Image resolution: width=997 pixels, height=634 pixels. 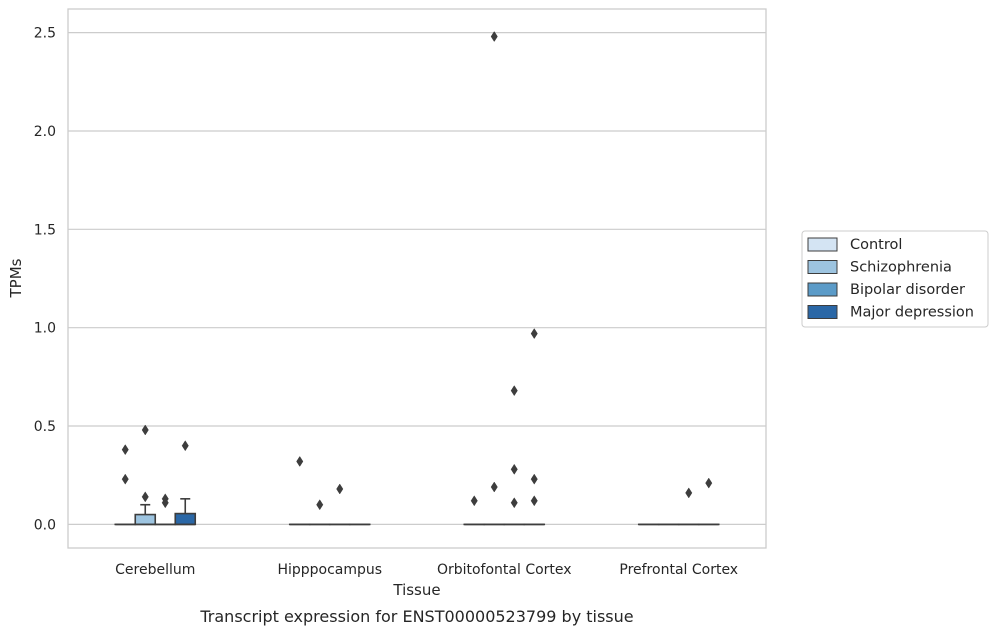 I want to click on y-tick-label: 2.5, so click(x=45, y=34).